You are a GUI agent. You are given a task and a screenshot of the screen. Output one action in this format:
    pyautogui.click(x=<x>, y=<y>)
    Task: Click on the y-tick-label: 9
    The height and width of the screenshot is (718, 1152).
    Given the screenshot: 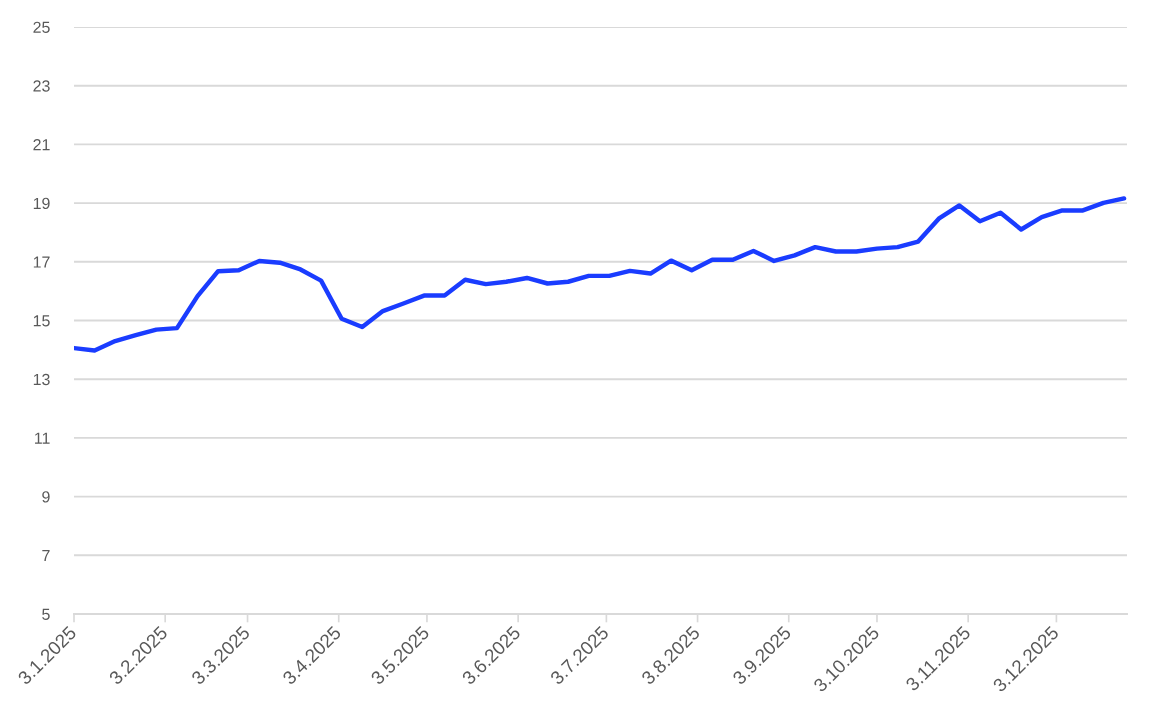 What is the action you would take?
    pyautogui.click(x=46, y=497)
    